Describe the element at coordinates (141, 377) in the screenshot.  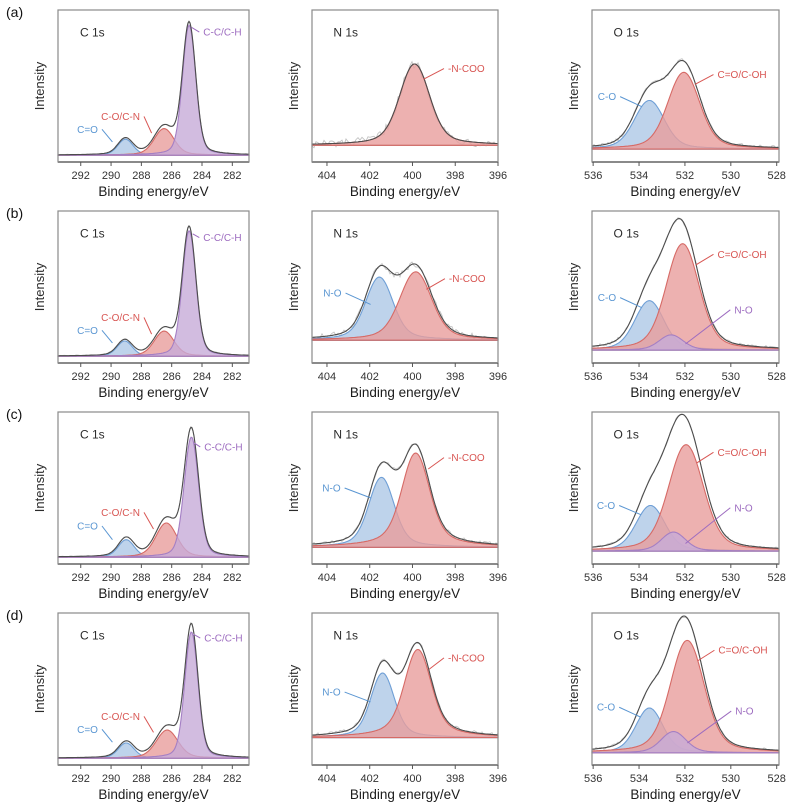
I see `tick-label: 288` at that location.